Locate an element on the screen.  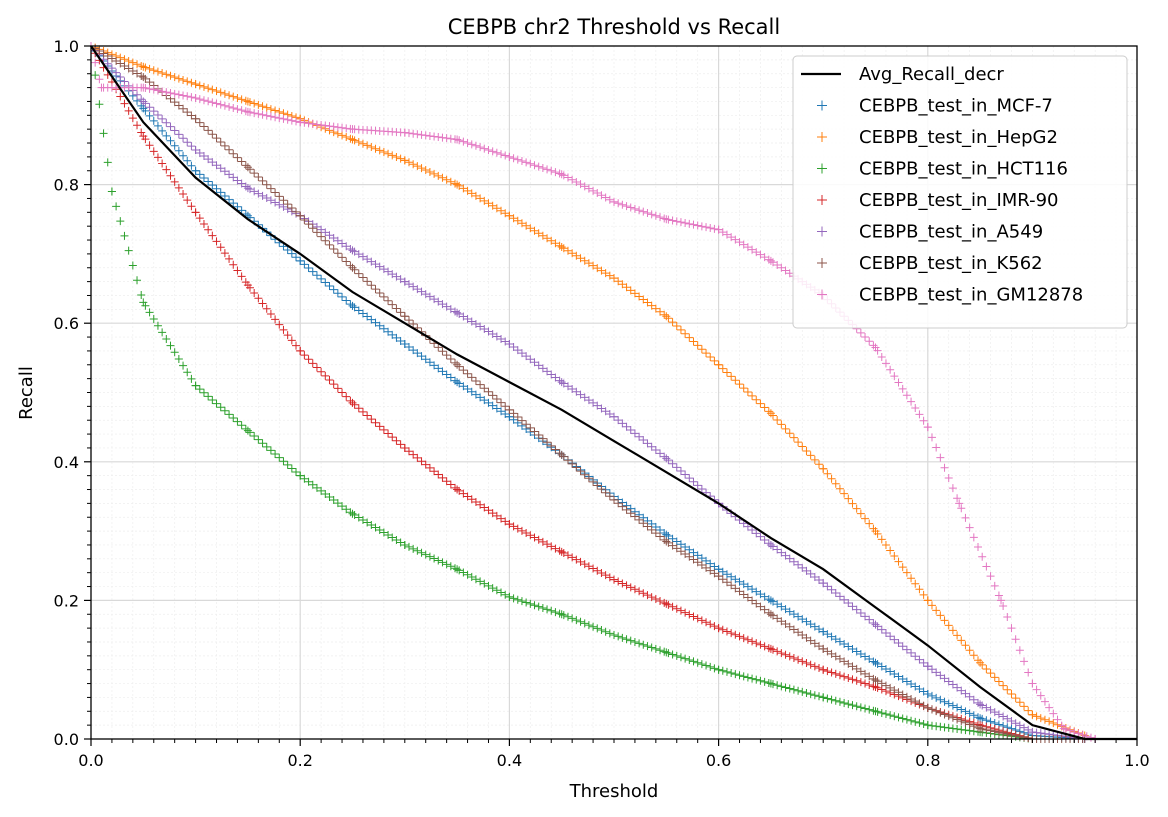
x-tick-label: 0.8 is located at coordinates (927, 760).